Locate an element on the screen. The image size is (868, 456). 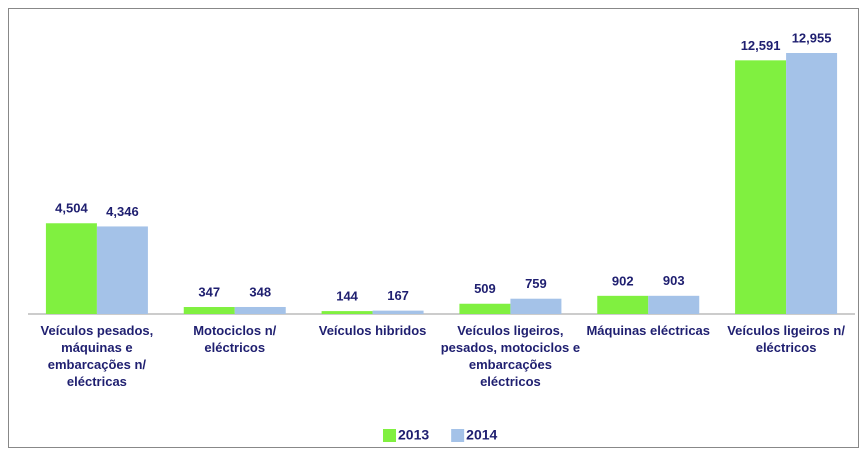
x-tick-label: Veículos hibridos is located at coordinates (372, 330).